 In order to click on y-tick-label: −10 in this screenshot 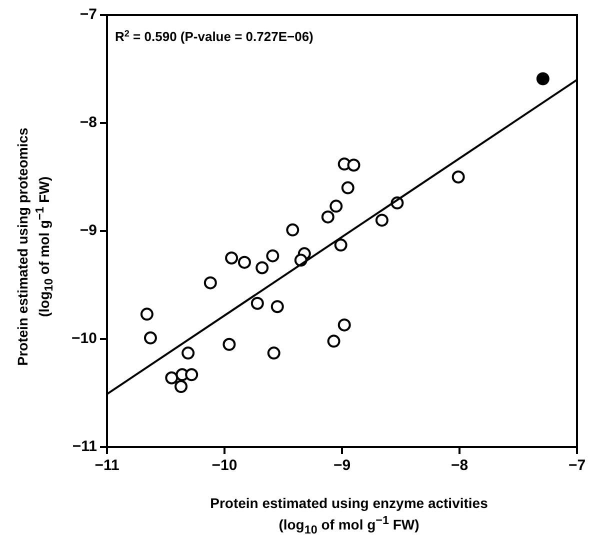, I will do `click(84, 339)`.